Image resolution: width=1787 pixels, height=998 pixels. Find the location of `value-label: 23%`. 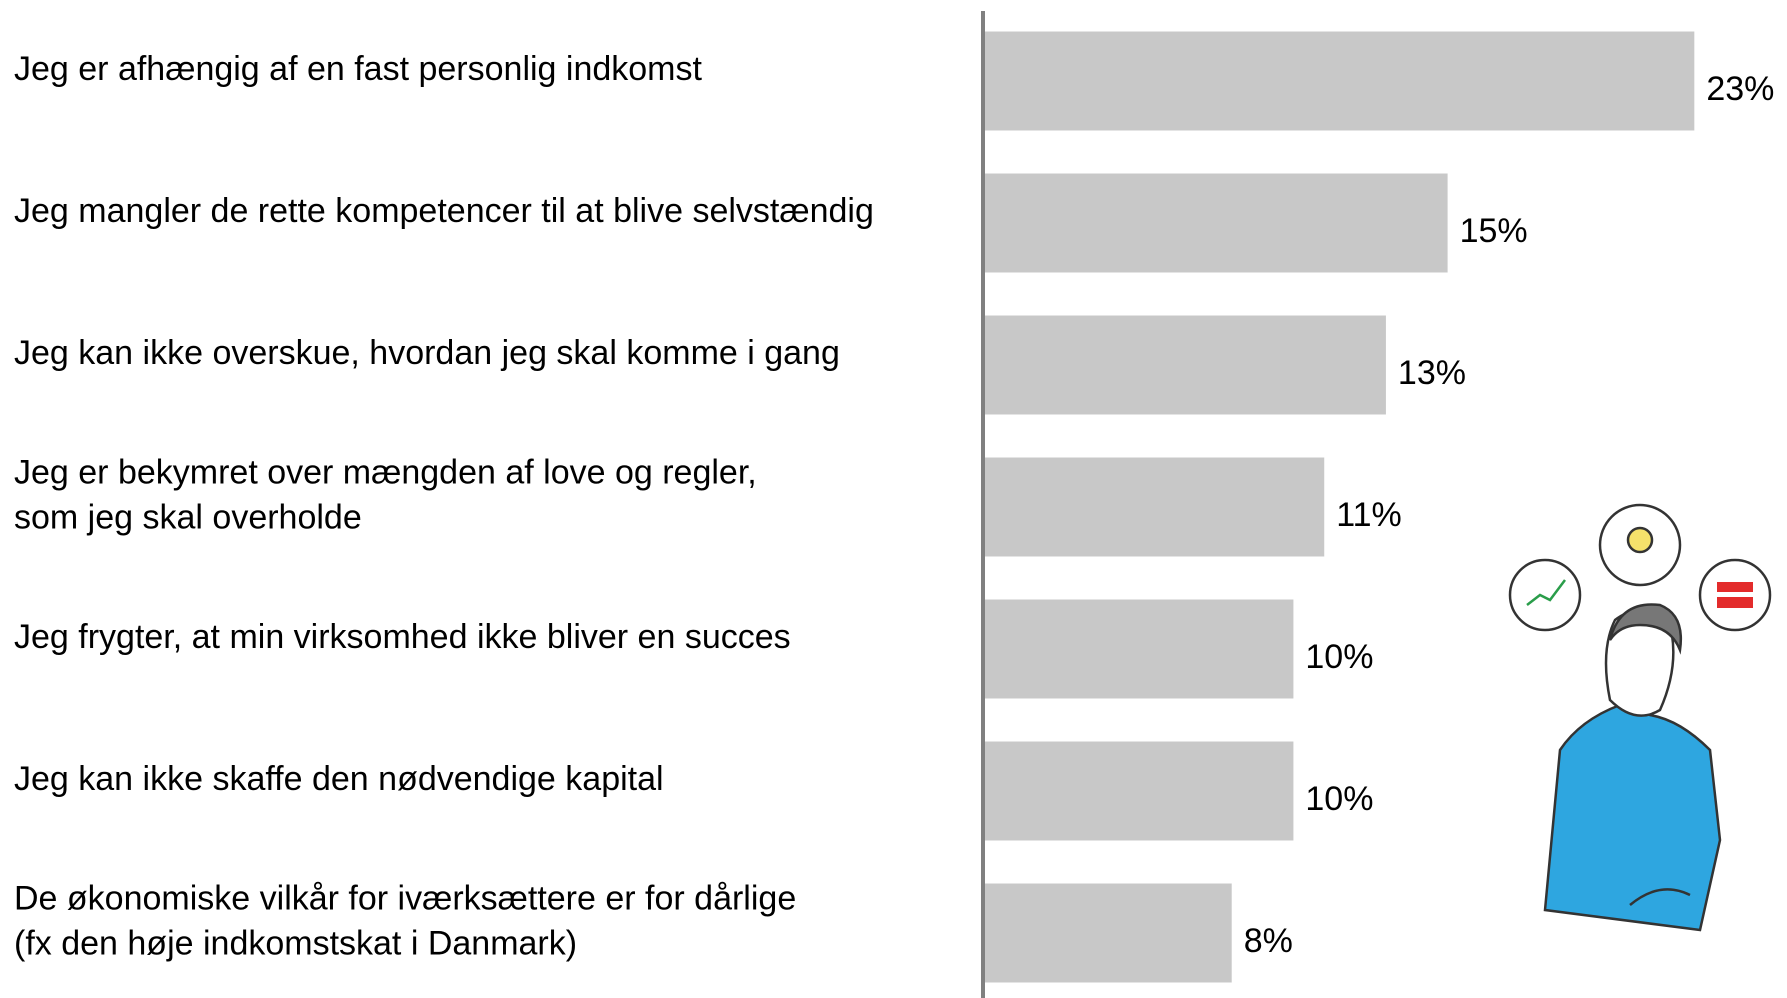

value-label: 23% is located at coordinates (1740, 89).